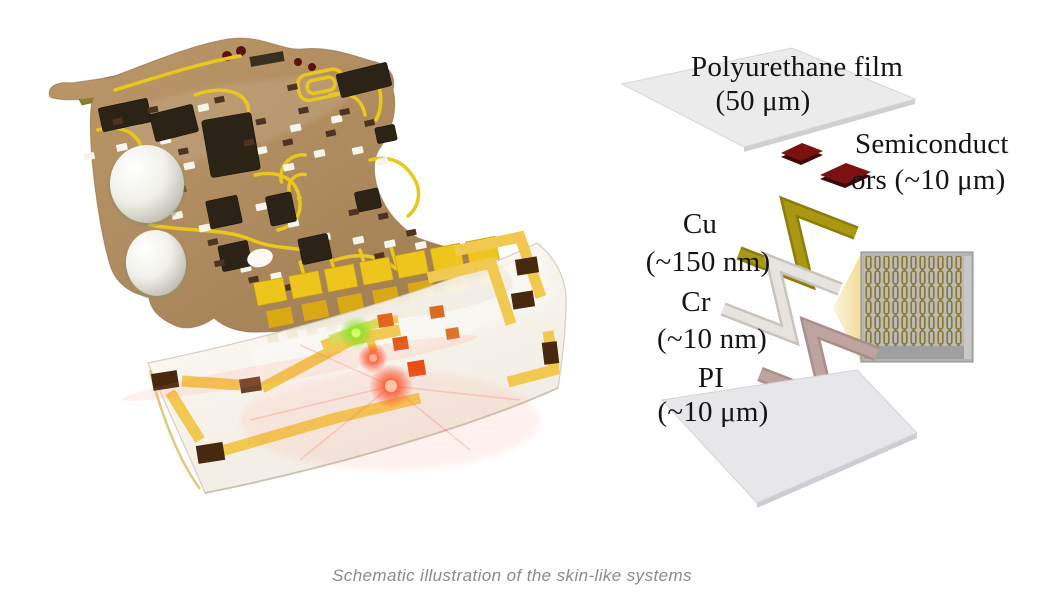 The image size is (1063, 612). I want to click on dome-electrodes, so click(148, 222).